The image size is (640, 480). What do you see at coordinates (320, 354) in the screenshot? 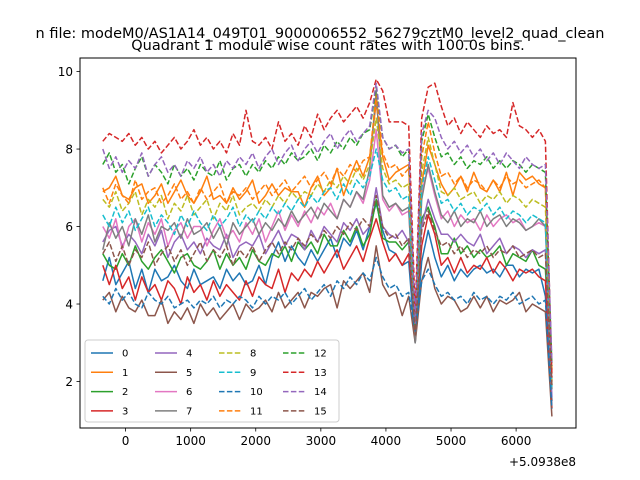
I see `legend-label-12: 12` at bounding box center [320, 354].